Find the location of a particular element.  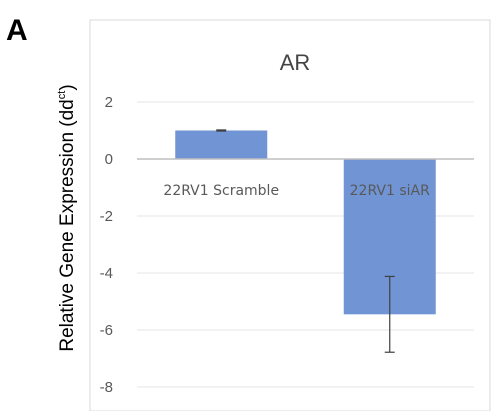

y-axis-label-superscript: ct is located at coordinates (62, 95).